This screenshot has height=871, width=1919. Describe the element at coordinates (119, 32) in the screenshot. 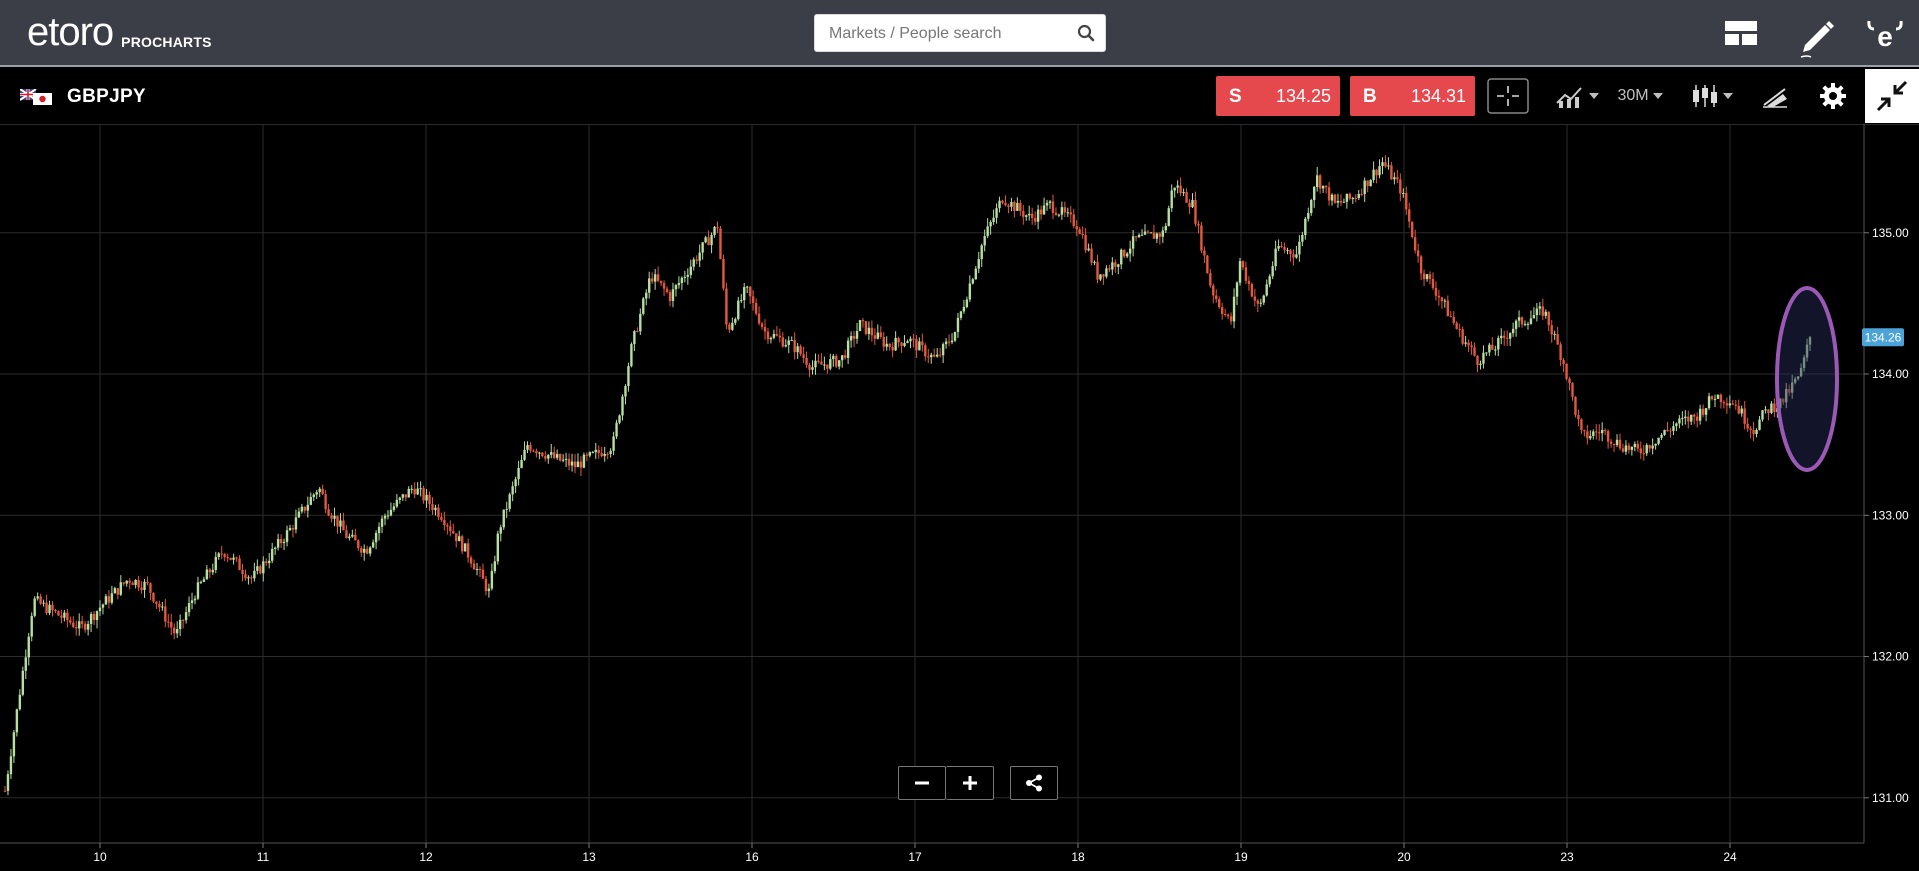

I see `etoro-logo: etoro PROCHARTS` at that location.